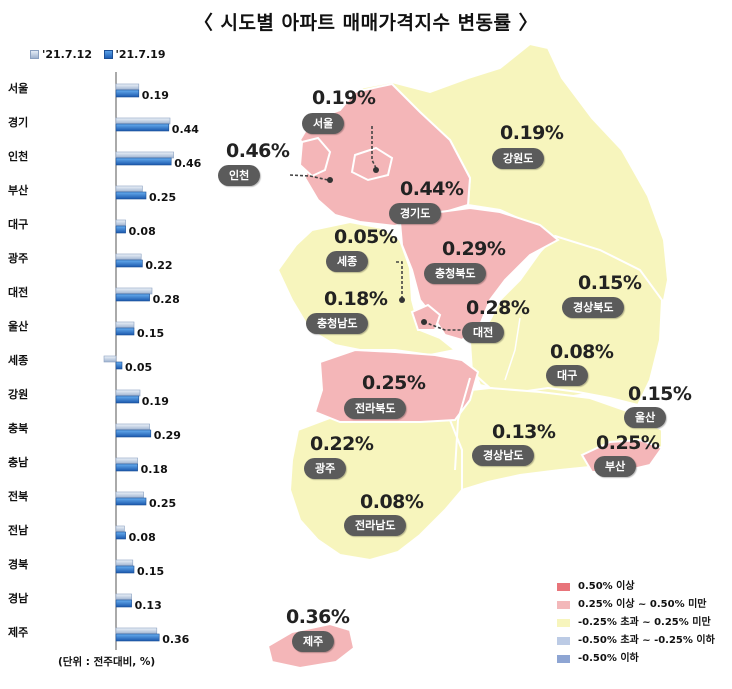 This screenshot has height=689, width=732. What do you see at coordinates (18, 598) in the screenshot?
I see `category-label: 경남` at bounding box center [18, 598].